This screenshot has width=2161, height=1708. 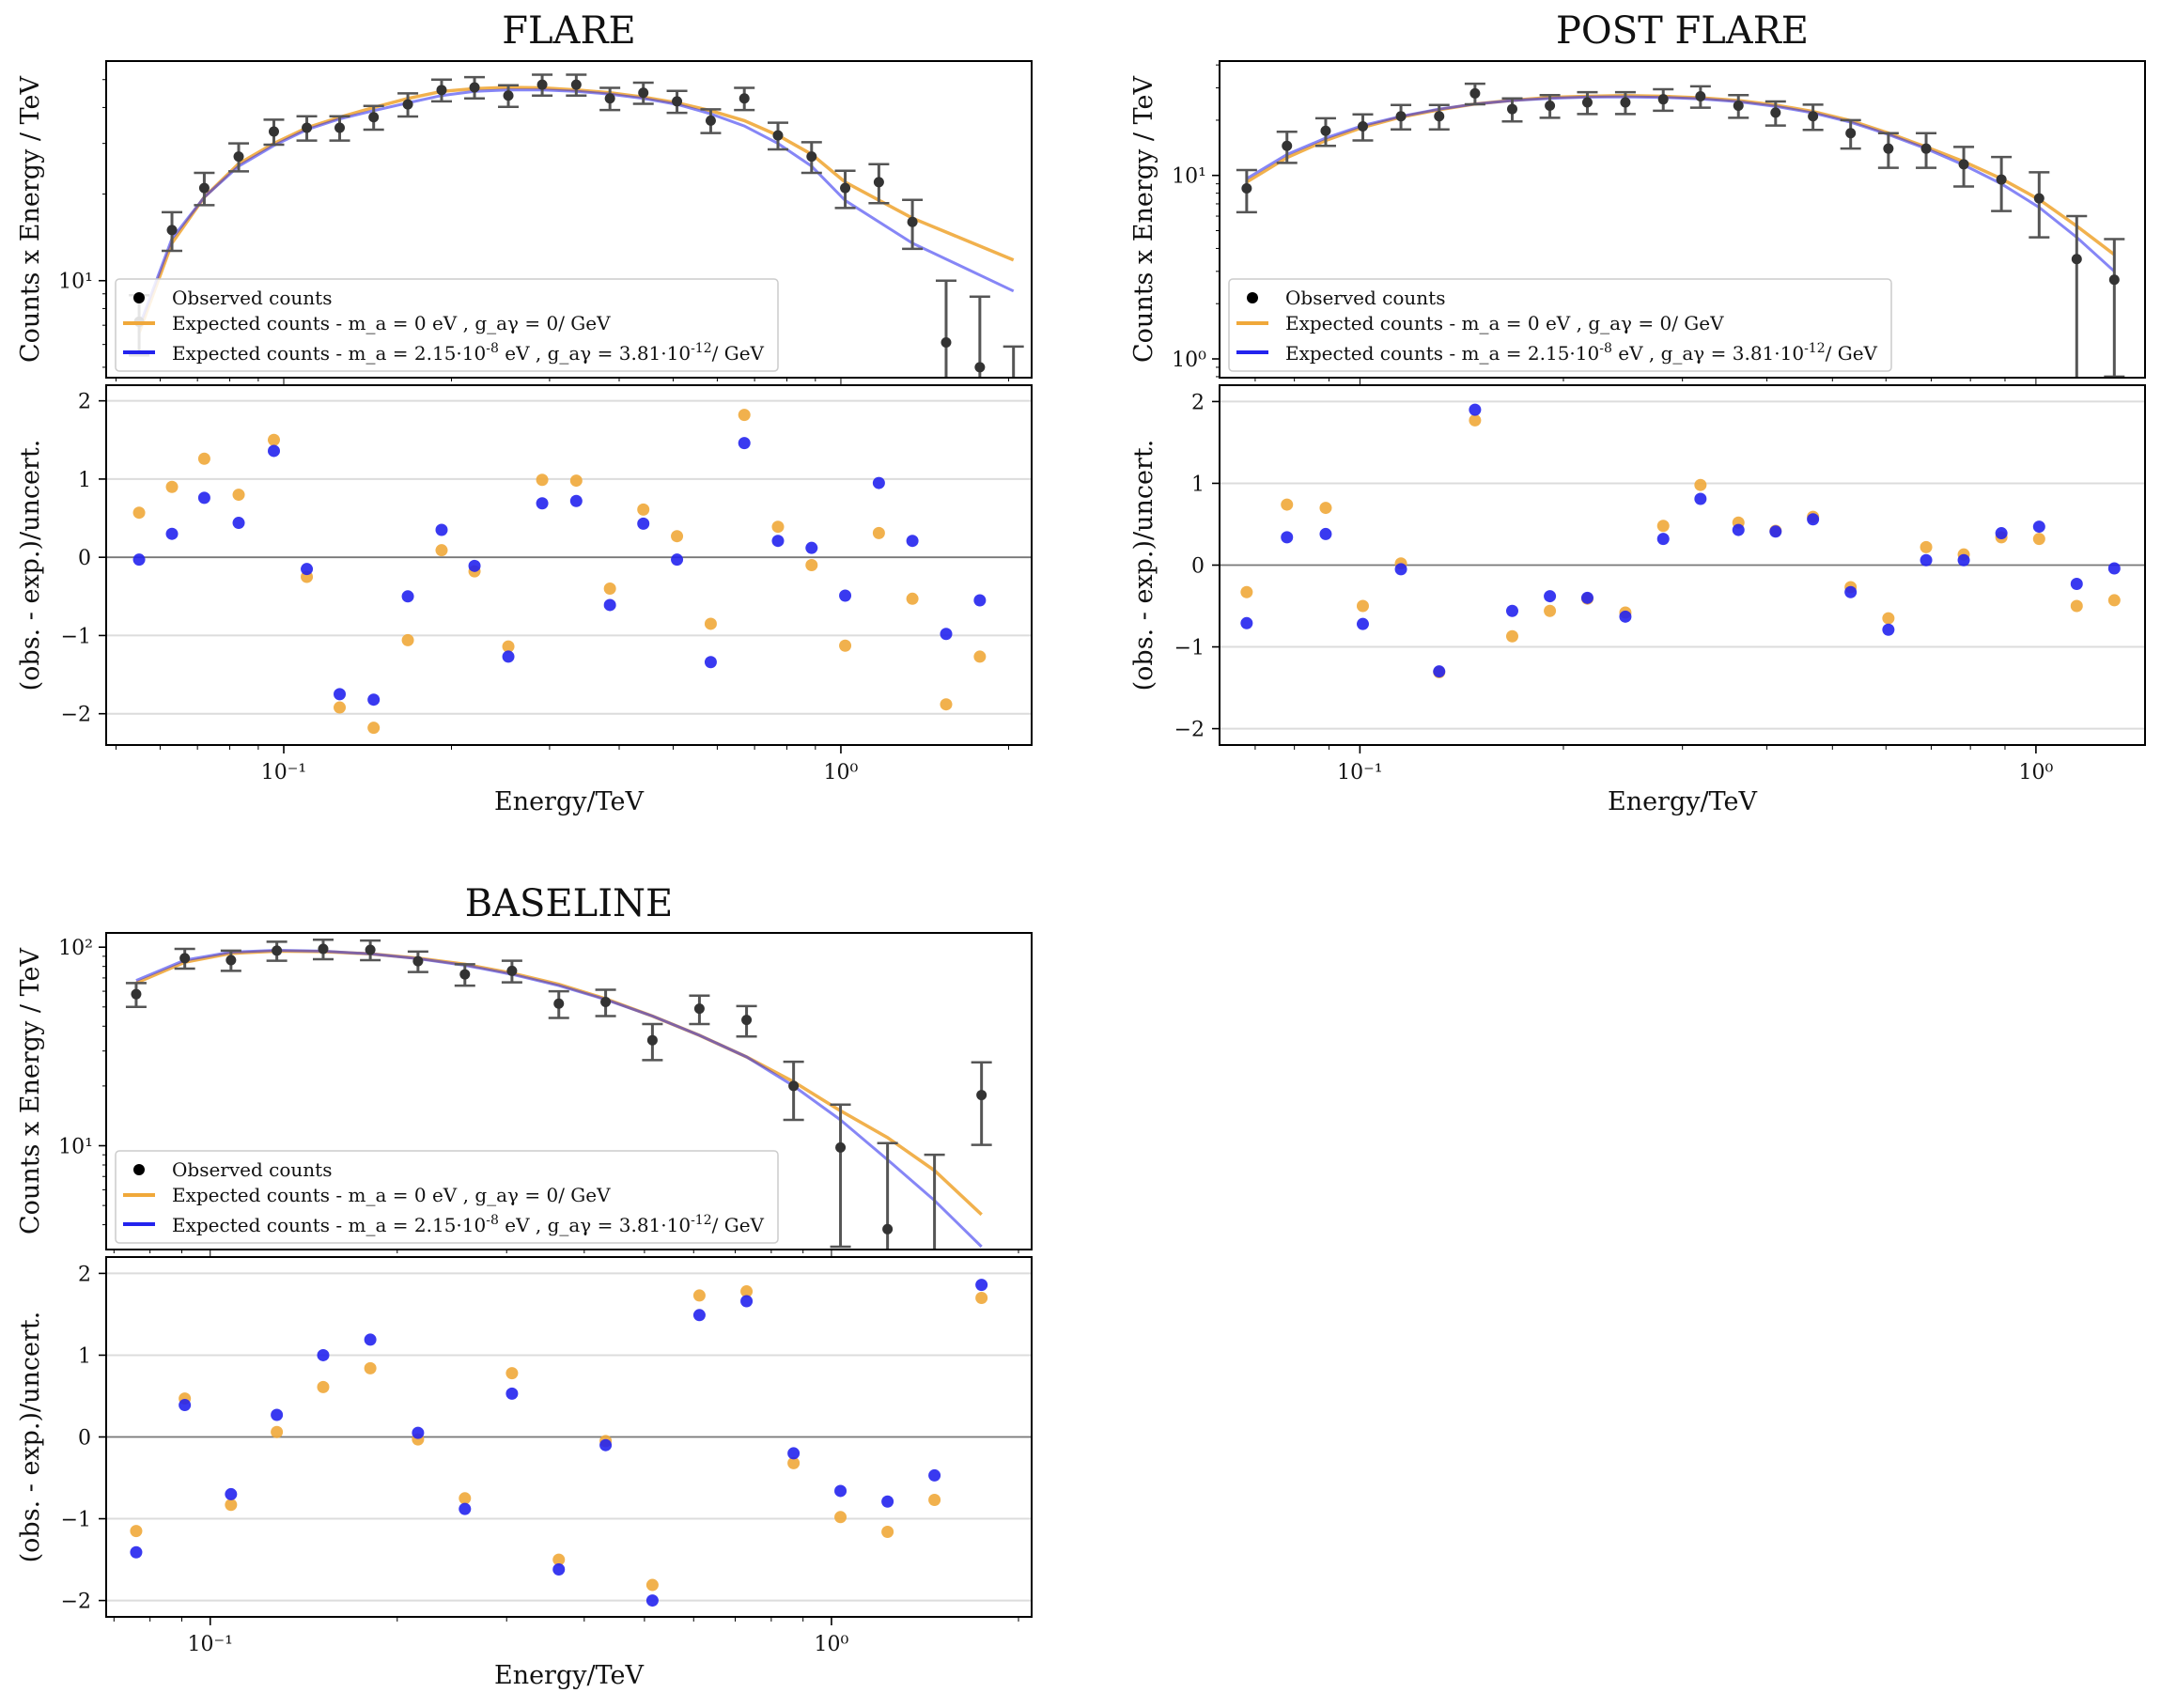 What do you see at coordinates (76, 636) in the screenshot?
I see `y-tick-label: −1` at bounding box center [76, 636].